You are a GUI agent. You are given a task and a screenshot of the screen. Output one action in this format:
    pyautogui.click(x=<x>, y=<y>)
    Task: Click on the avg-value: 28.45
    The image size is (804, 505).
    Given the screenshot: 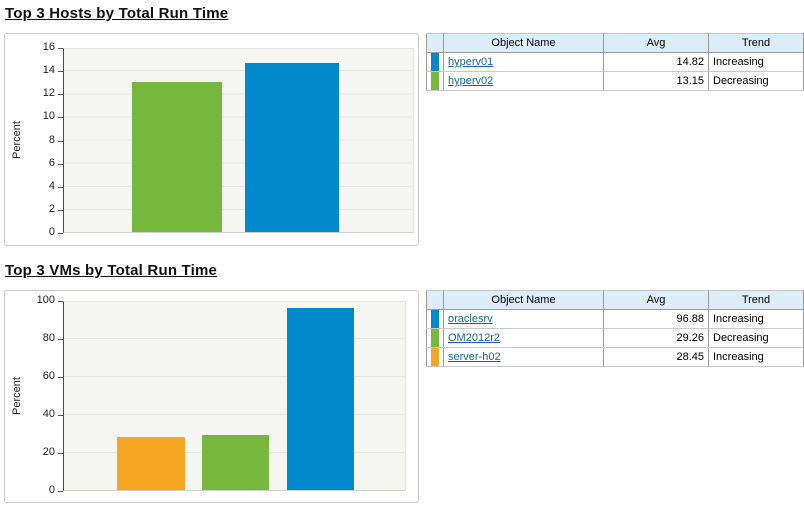 What is the action you would take?
    pyautogui.click(x=656, y=357)
    